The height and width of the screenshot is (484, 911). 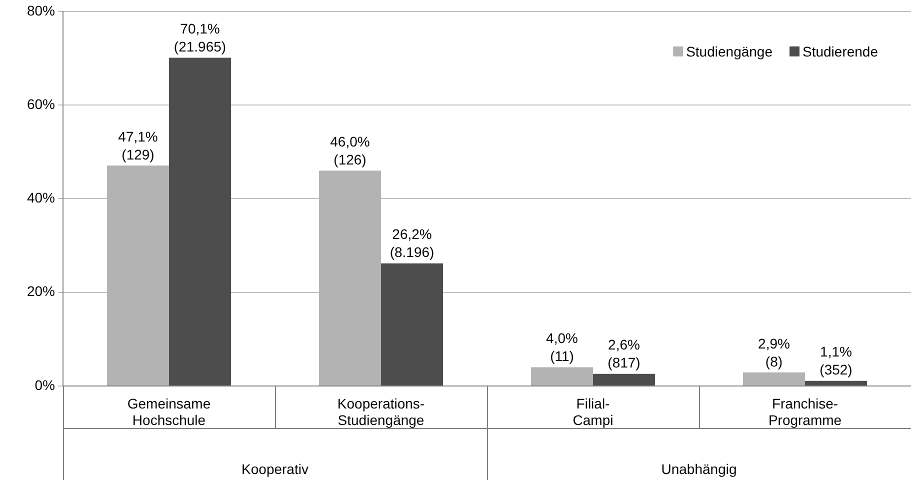 I want to click on y-tick-label: 20%, so click(x=40, y=291).